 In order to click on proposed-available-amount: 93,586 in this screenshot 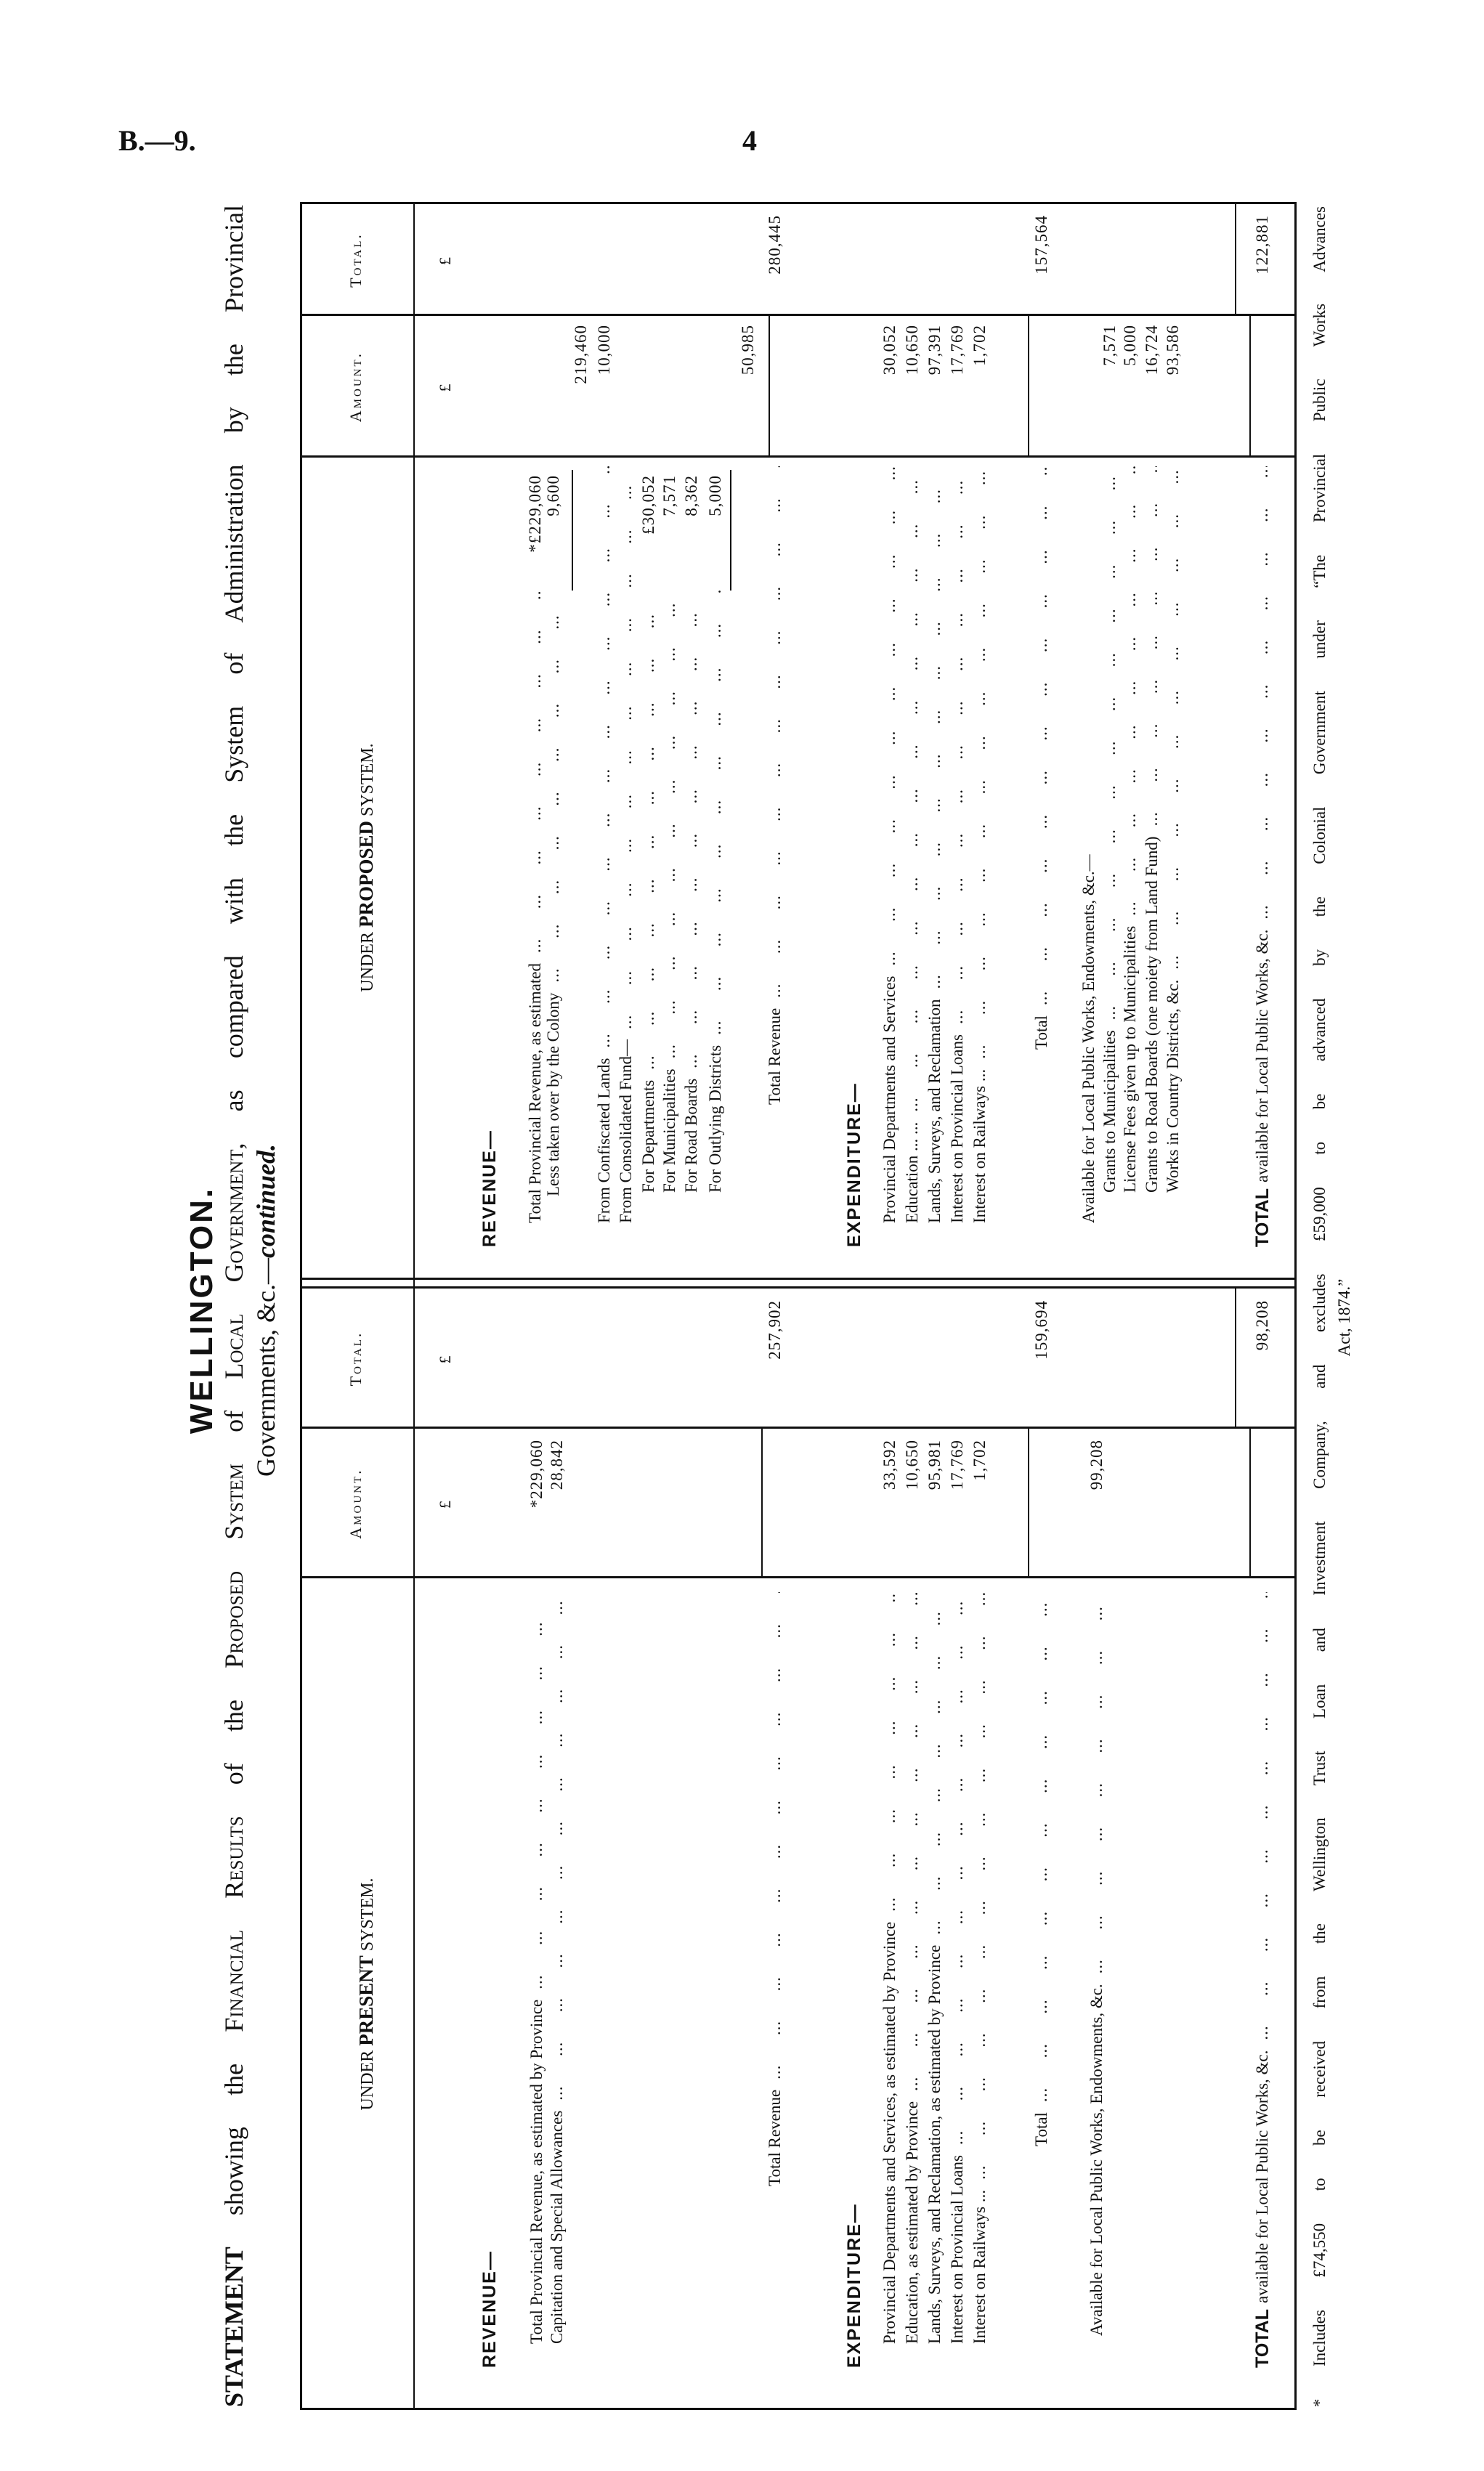, I will do `click(1173, 350)`.